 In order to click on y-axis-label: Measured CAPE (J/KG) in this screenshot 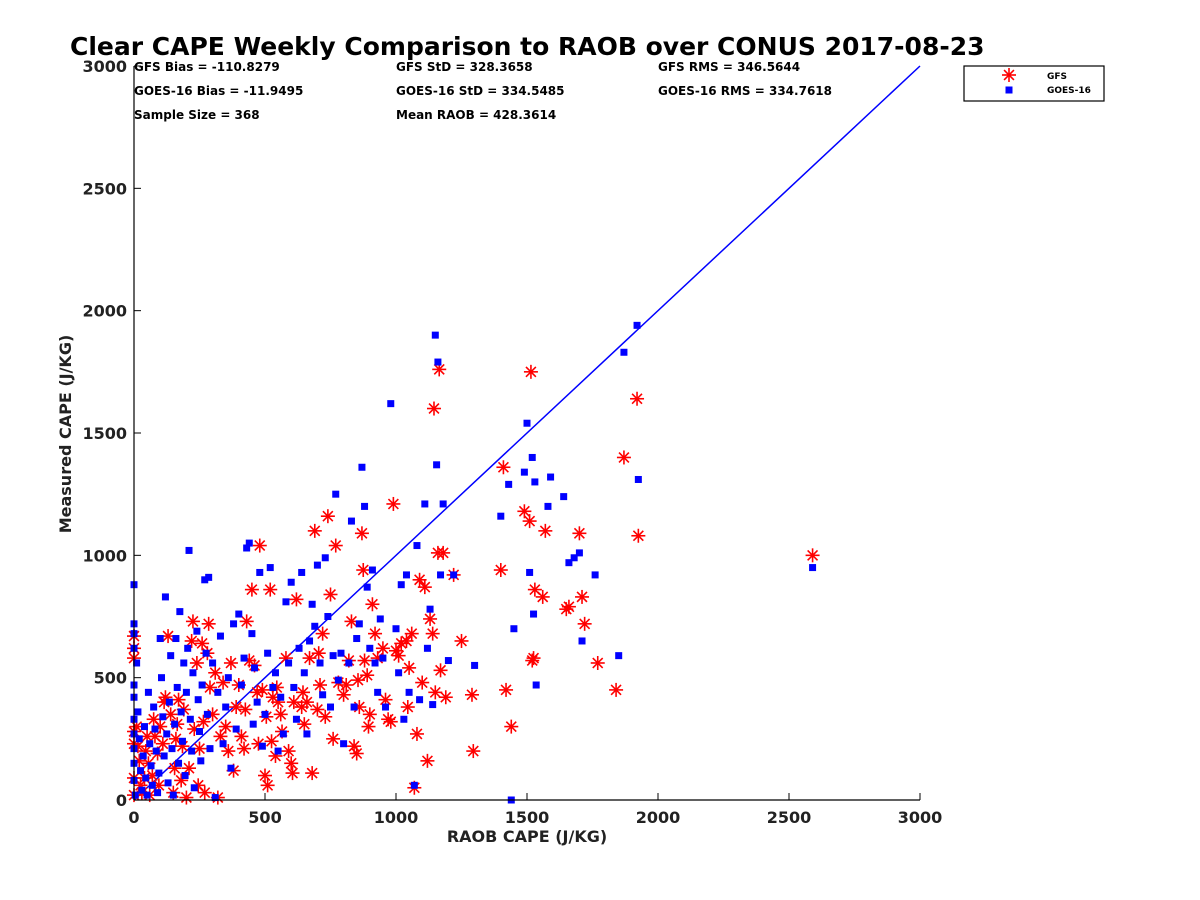, I will do `click(65, 434)`.